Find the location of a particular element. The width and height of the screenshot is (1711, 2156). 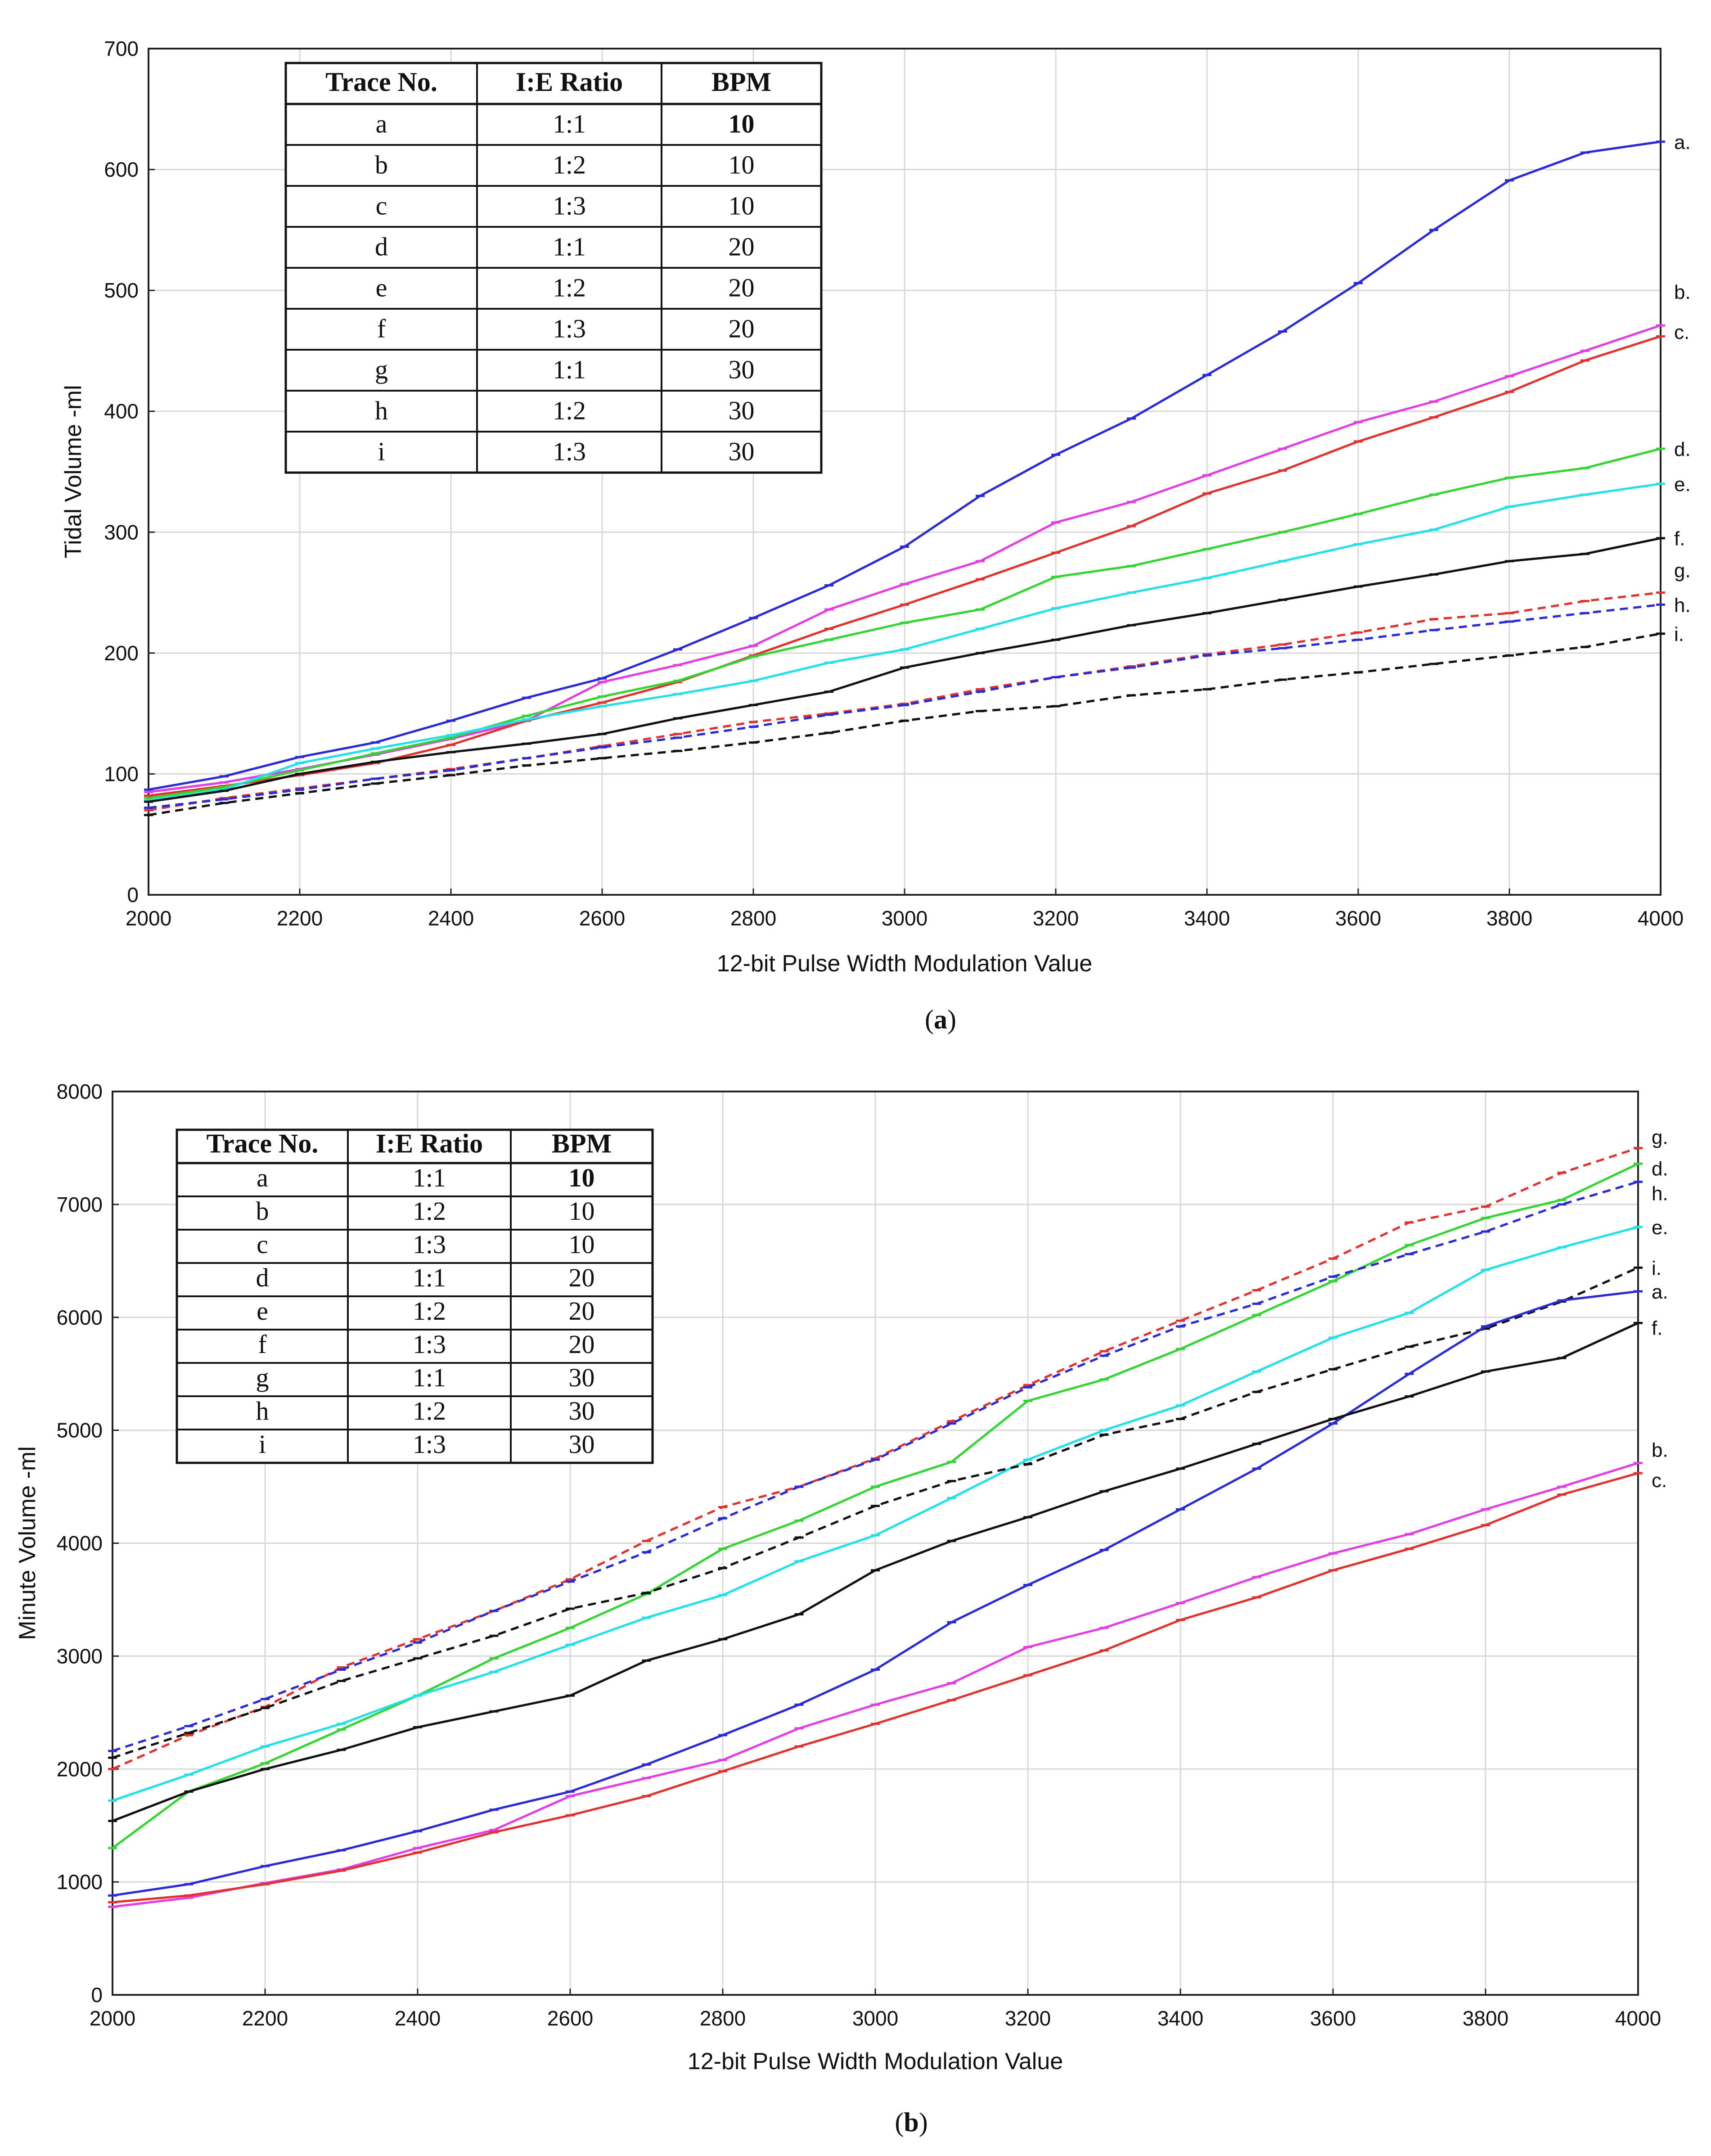

legend-header-cell: Trace No. is located at coordinates (263, 1143).